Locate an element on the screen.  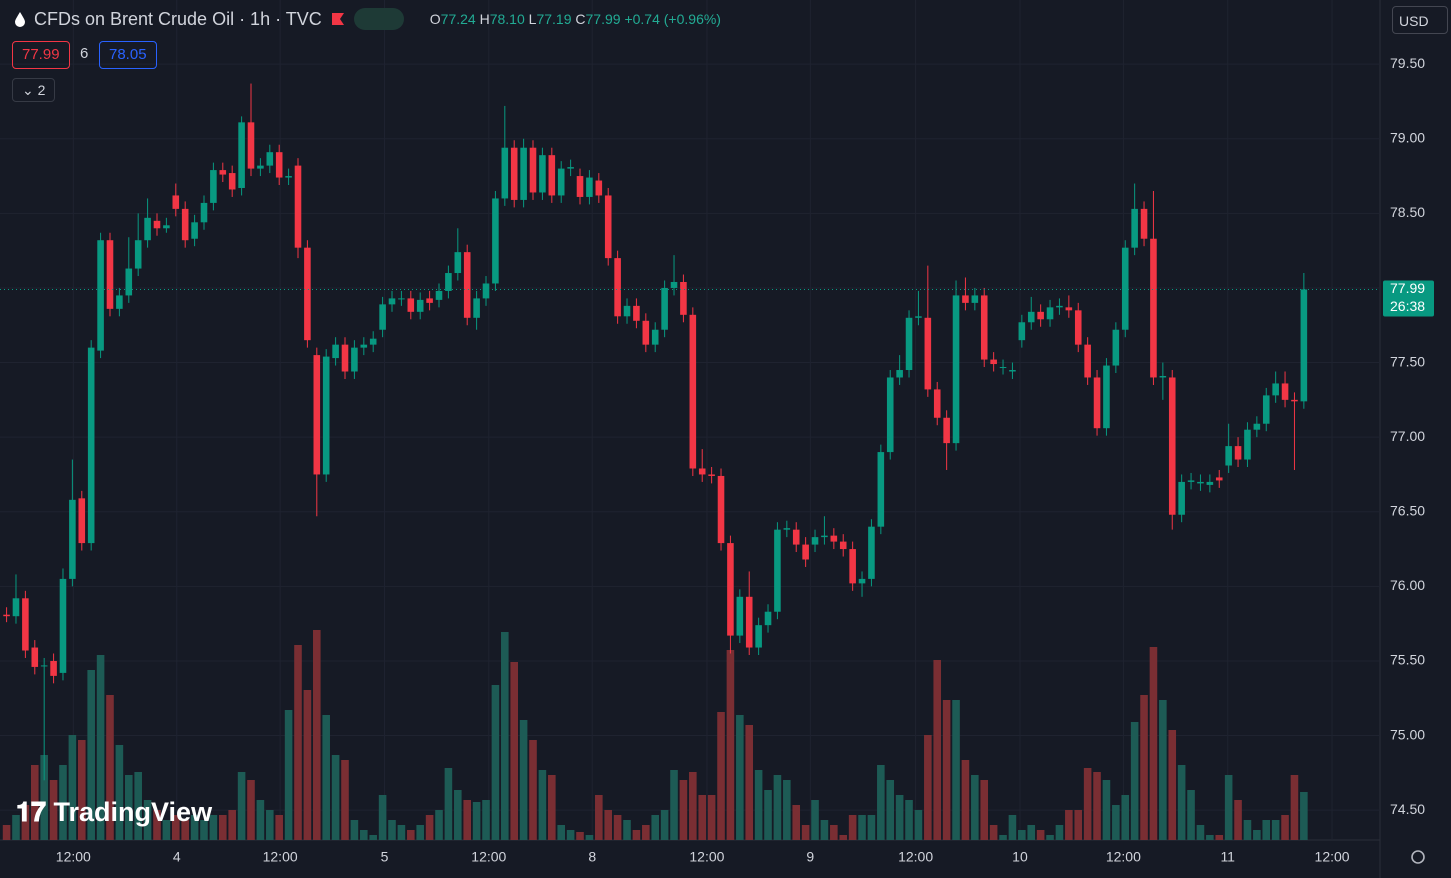
symbol: CFDs on Brent Crude Oil · 1h · TVC is located at coordinates (178, 18).